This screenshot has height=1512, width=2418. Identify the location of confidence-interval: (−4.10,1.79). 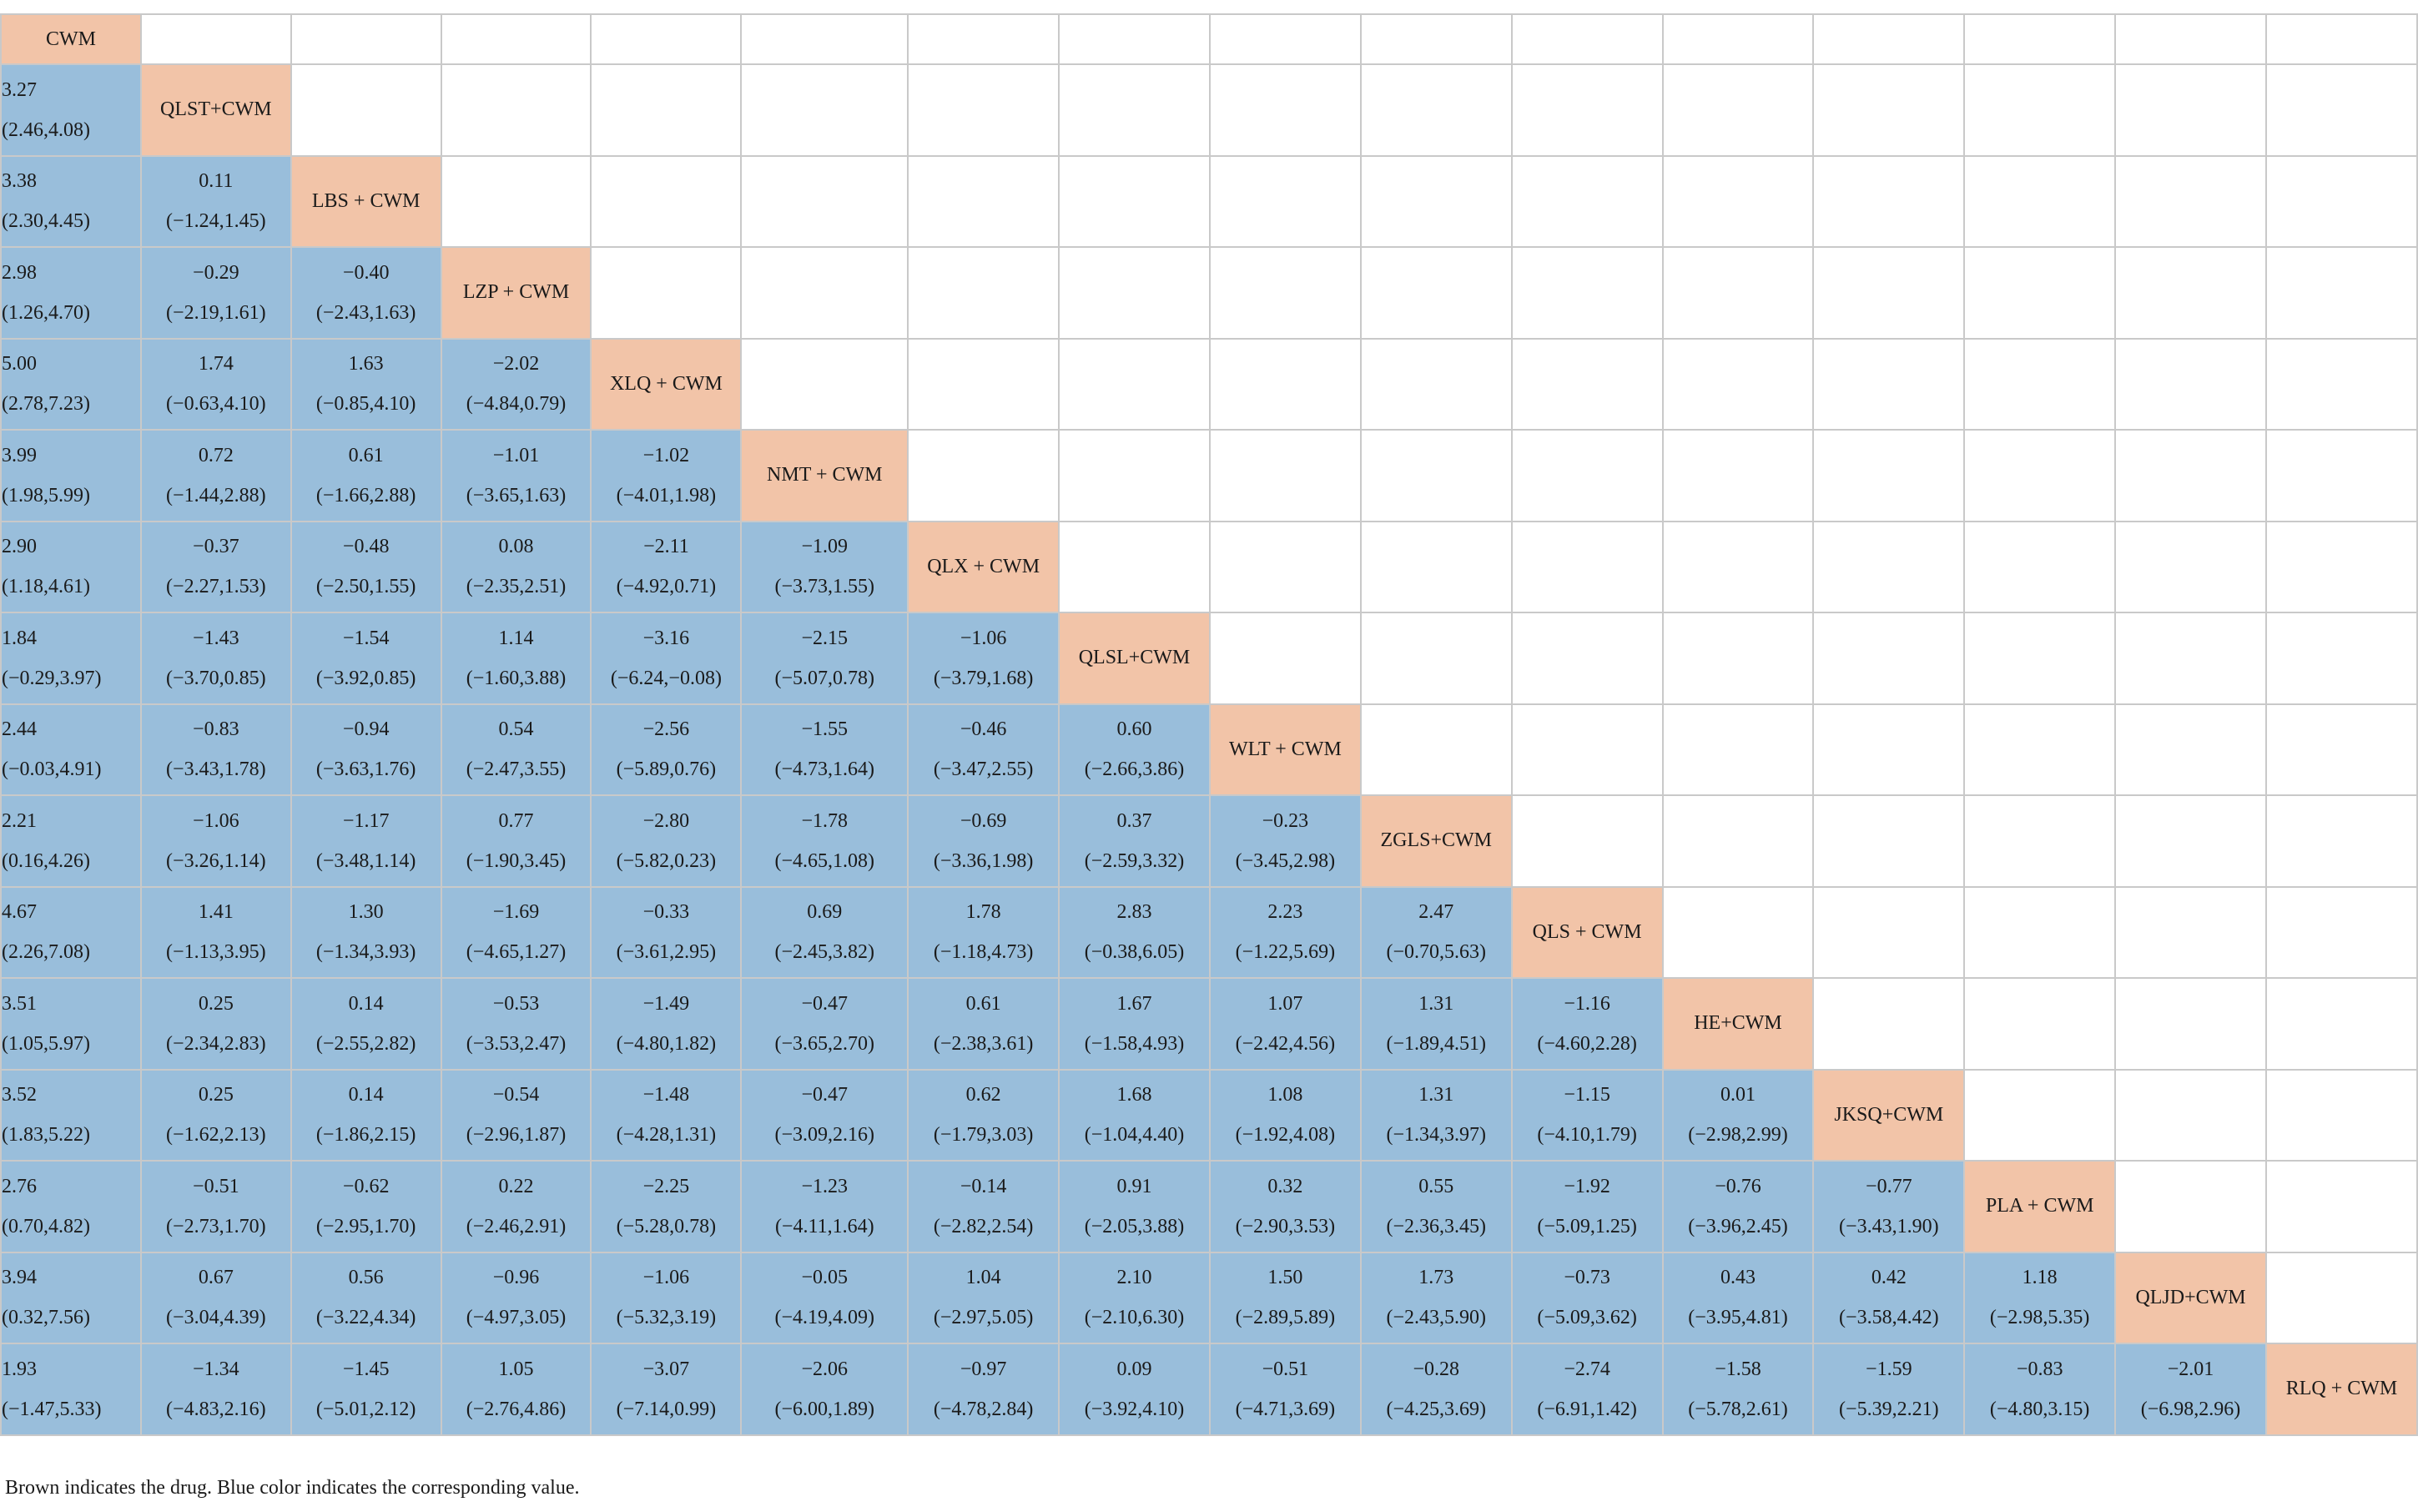
(1587, 1135).